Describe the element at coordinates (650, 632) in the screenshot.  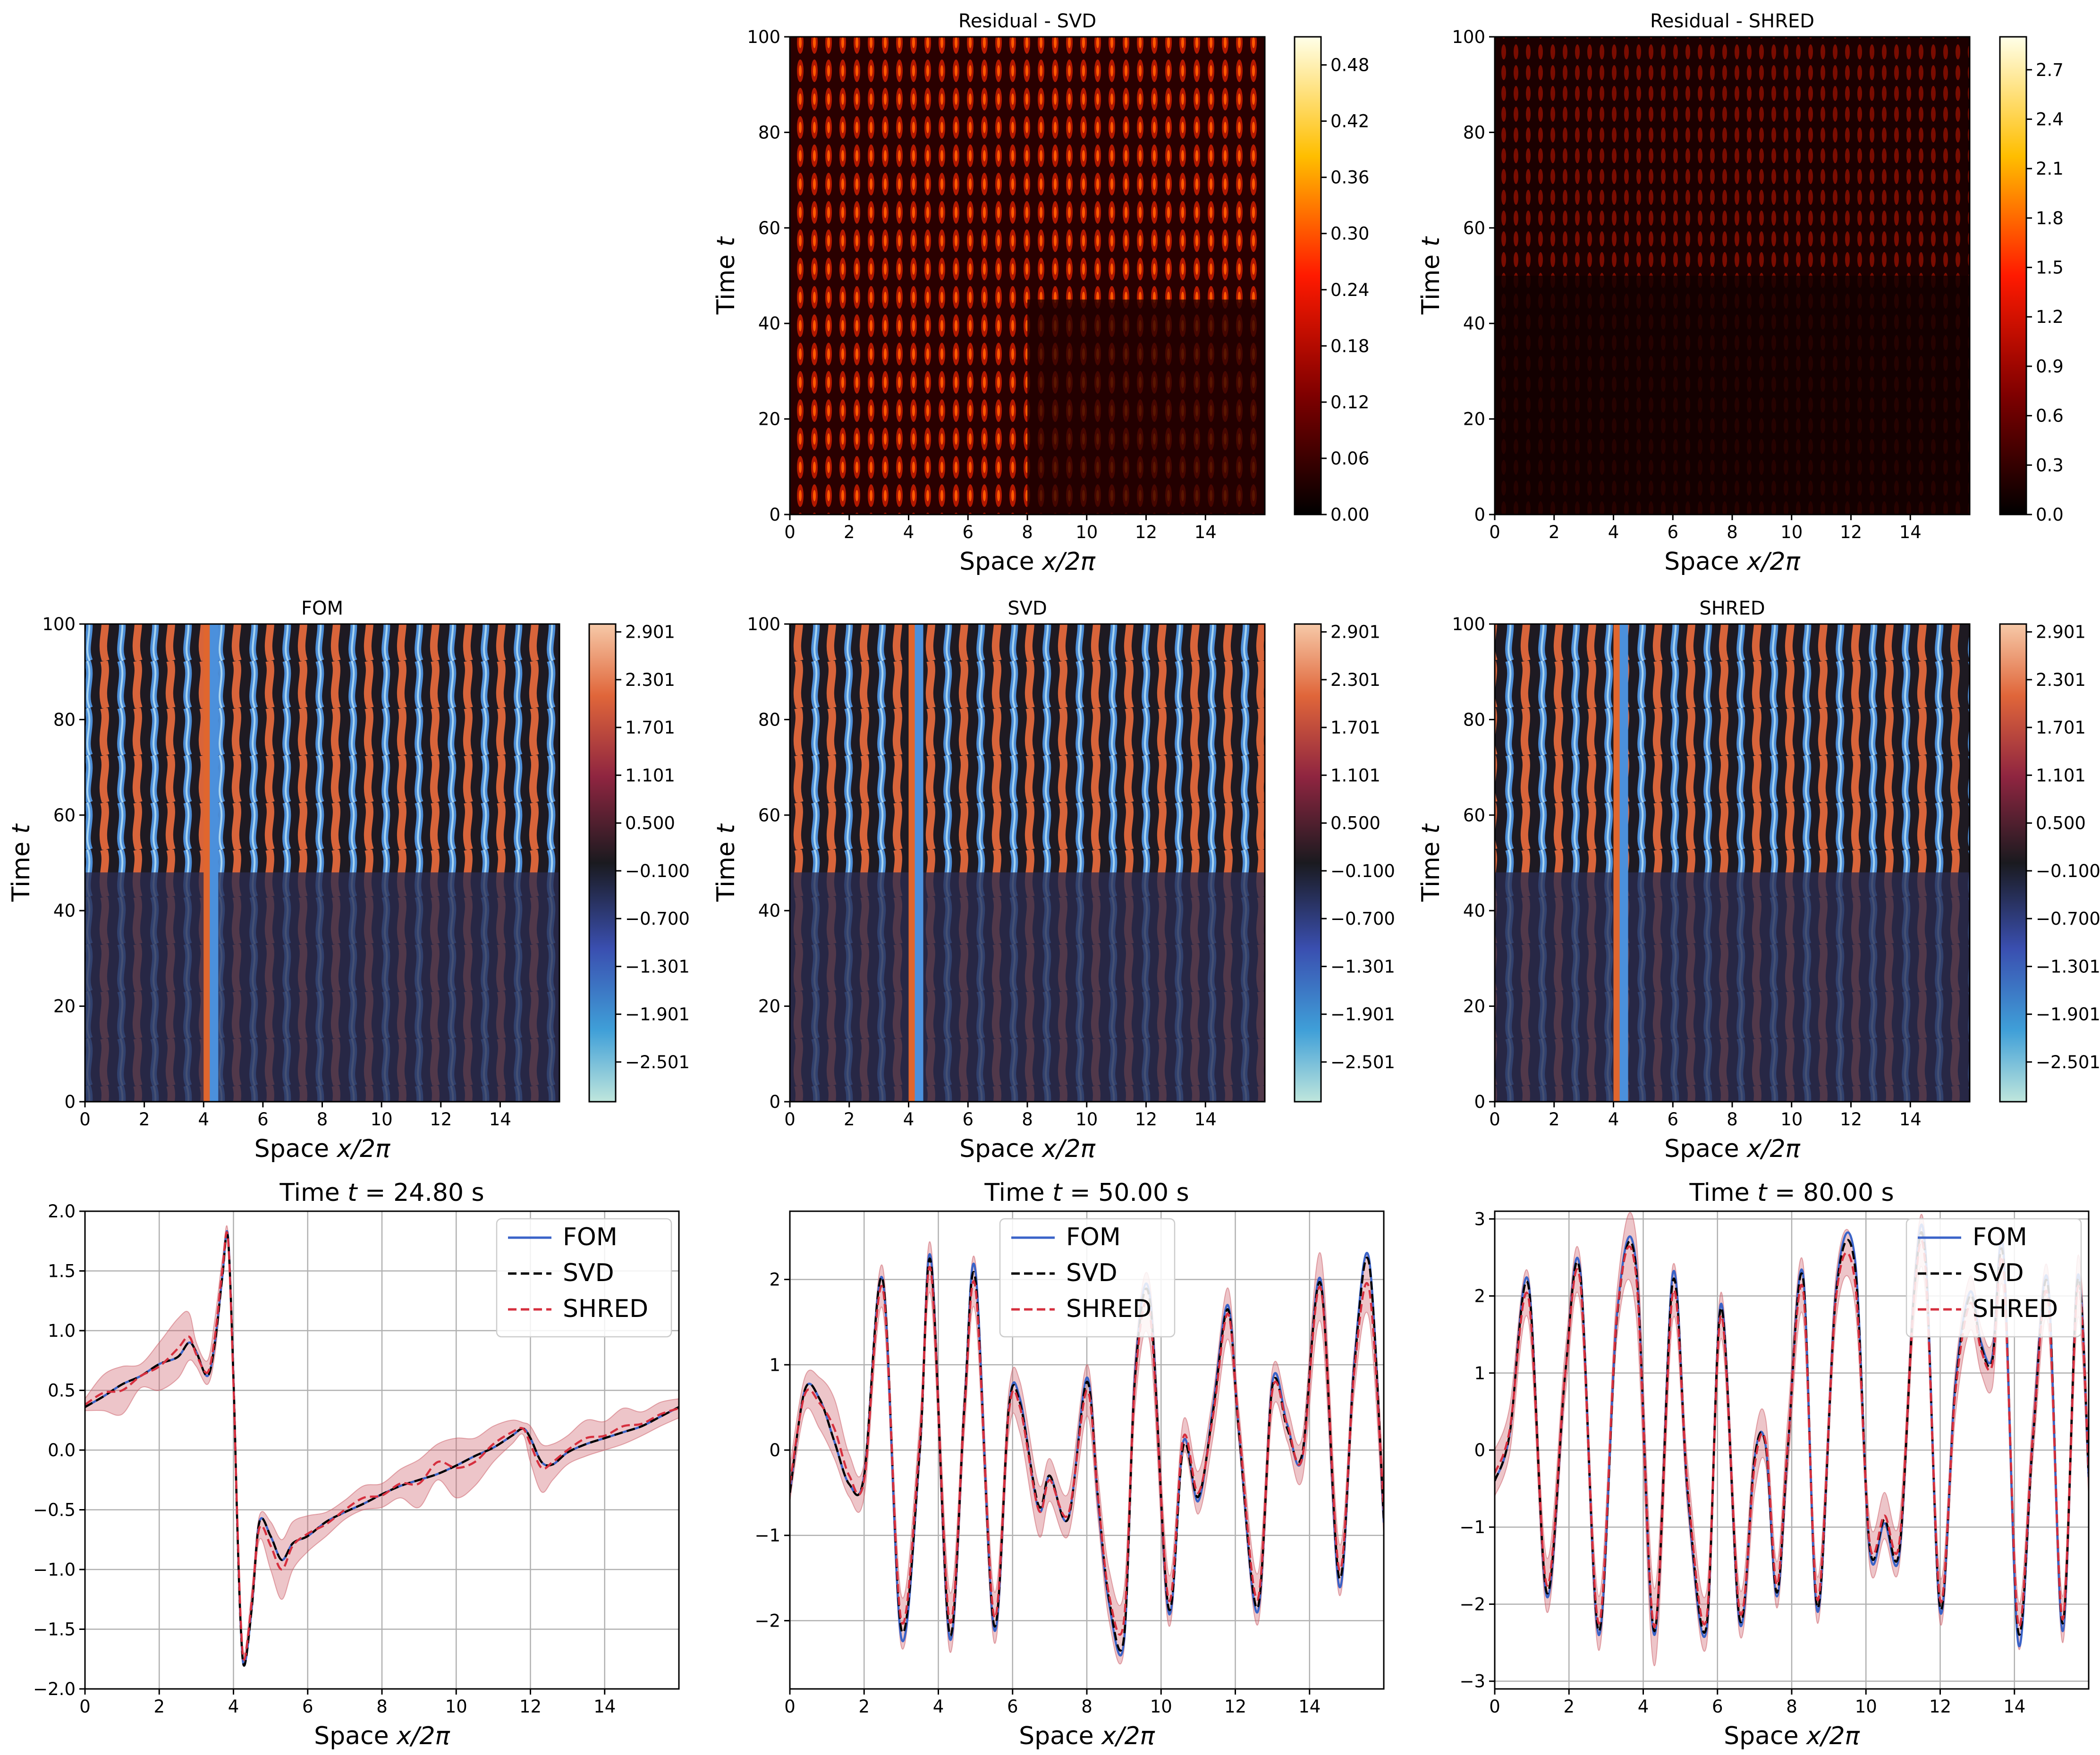
I see `fom-cb-label: 2.901` at that location.